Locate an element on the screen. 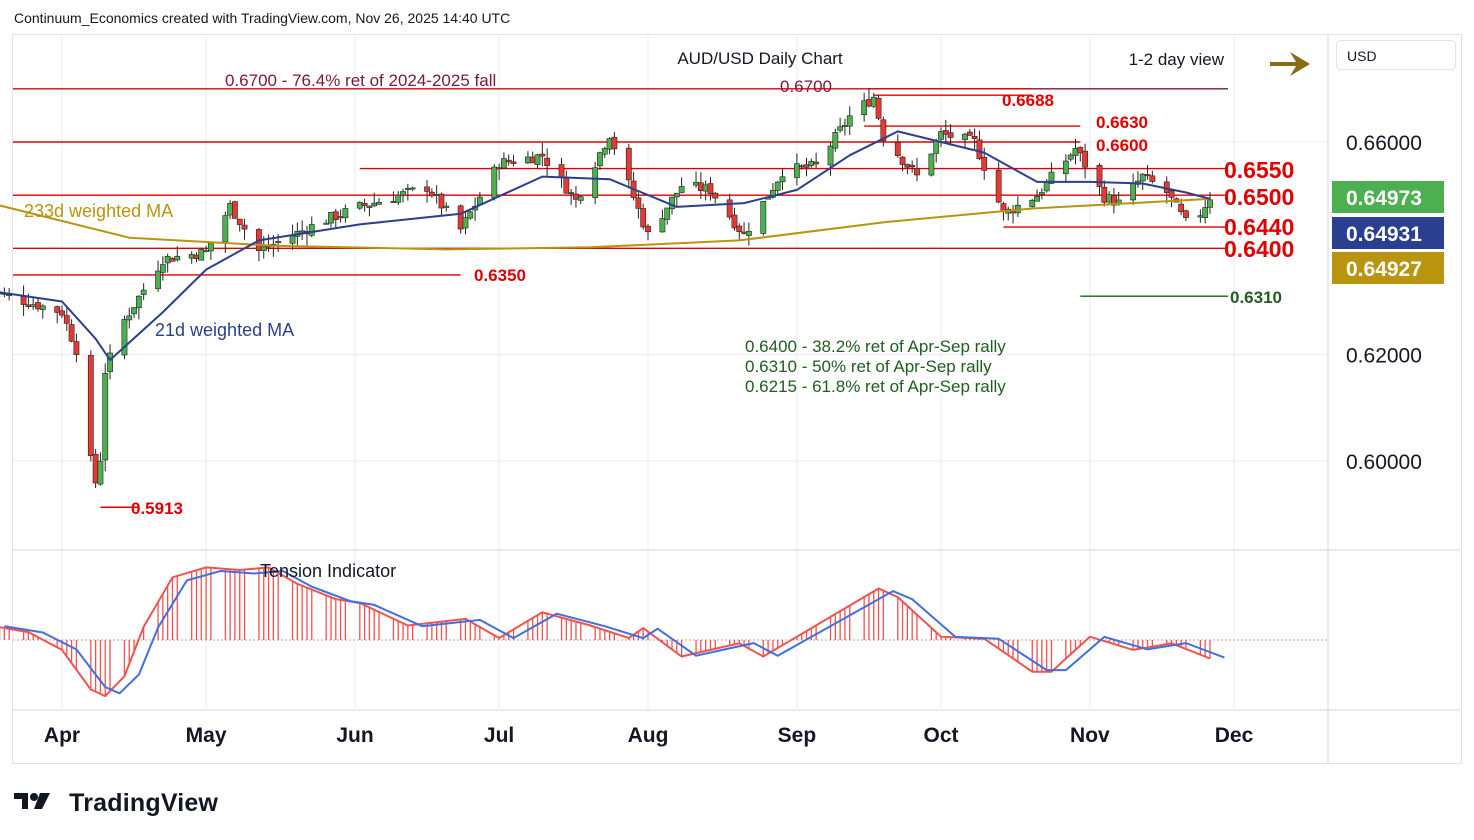 Image resolution: width=1474 pixels, height=840 pixels. level-label-0.6500: 0.6500 is located at coordinates (1259, 197).